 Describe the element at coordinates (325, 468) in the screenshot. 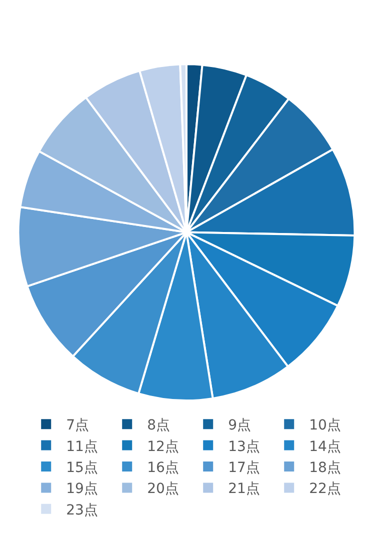

I see `legend-label: 18点` at that location.